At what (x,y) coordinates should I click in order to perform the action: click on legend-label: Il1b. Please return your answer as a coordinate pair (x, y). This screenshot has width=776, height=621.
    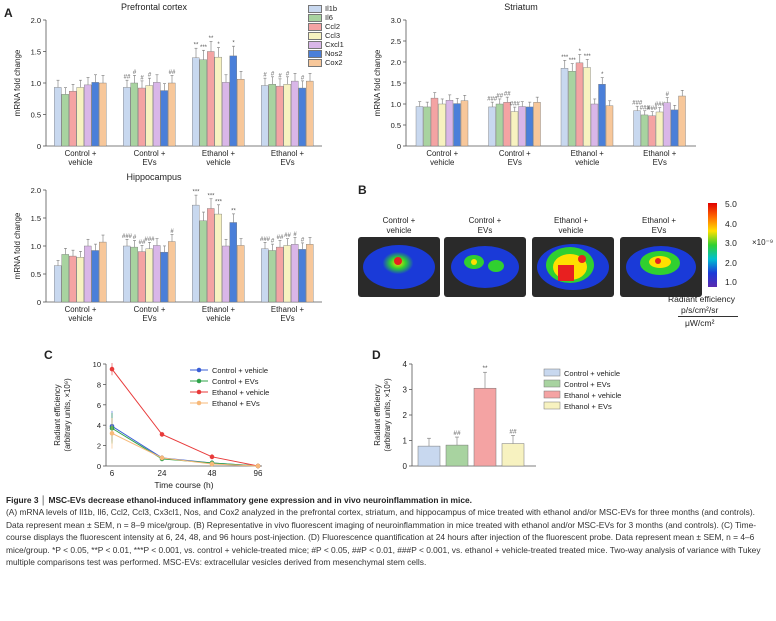
    Looking at the image, I should click on (331, 8).